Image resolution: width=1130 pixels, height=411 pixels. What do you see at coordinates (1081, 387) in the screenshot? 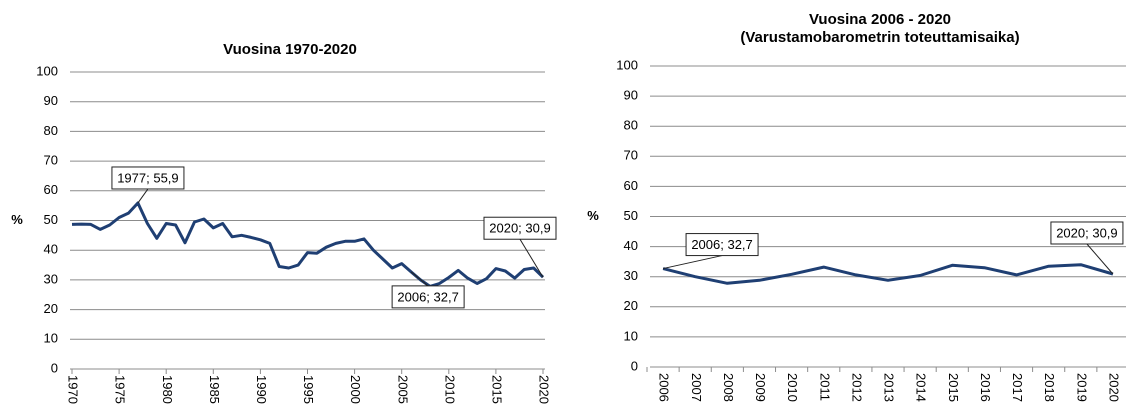
I see `x-tick-label: 2019` at bounding box center [1081, 387].